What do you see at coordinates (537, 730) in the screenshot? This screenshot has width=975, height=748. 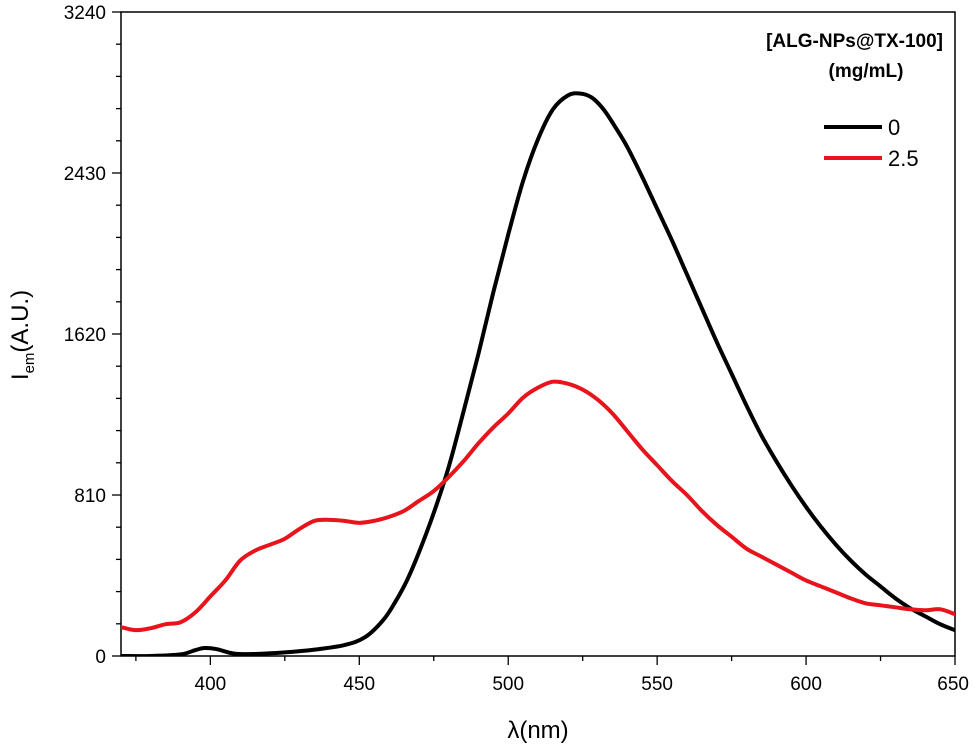 I see `x-axis-title: λ(nm)` at bounding box center [537, 730].